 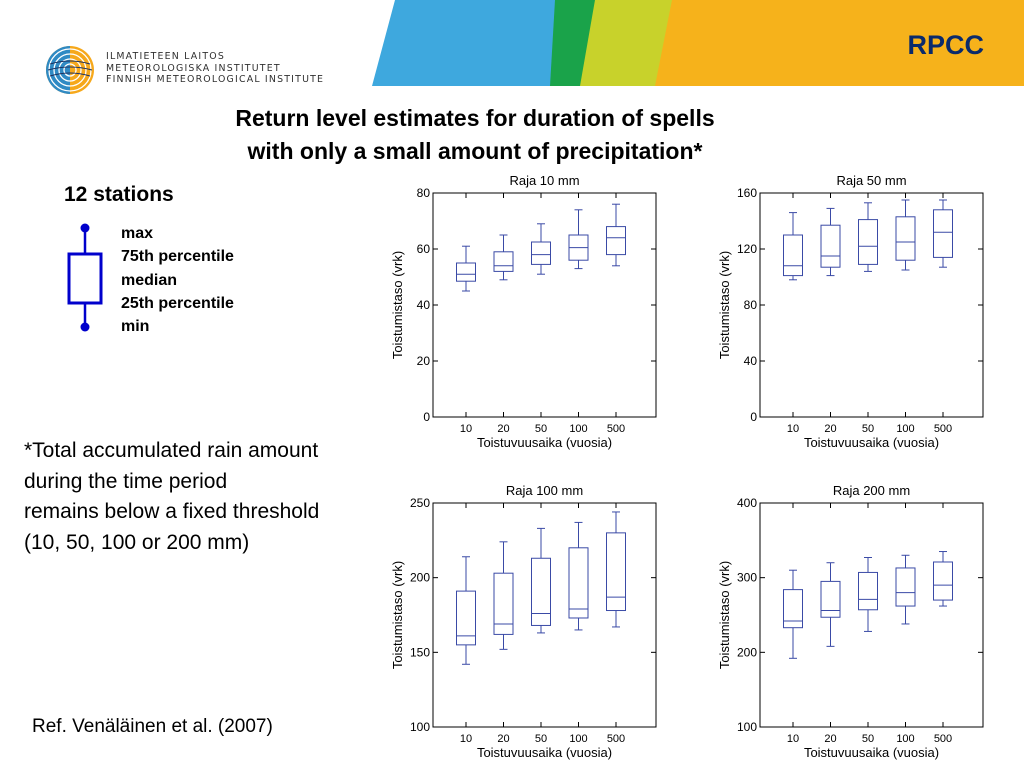 What do you see at coordinates (426, 417) in the screenshot?
I see `y-tick-label: 0` at bounding box center [426, 417].